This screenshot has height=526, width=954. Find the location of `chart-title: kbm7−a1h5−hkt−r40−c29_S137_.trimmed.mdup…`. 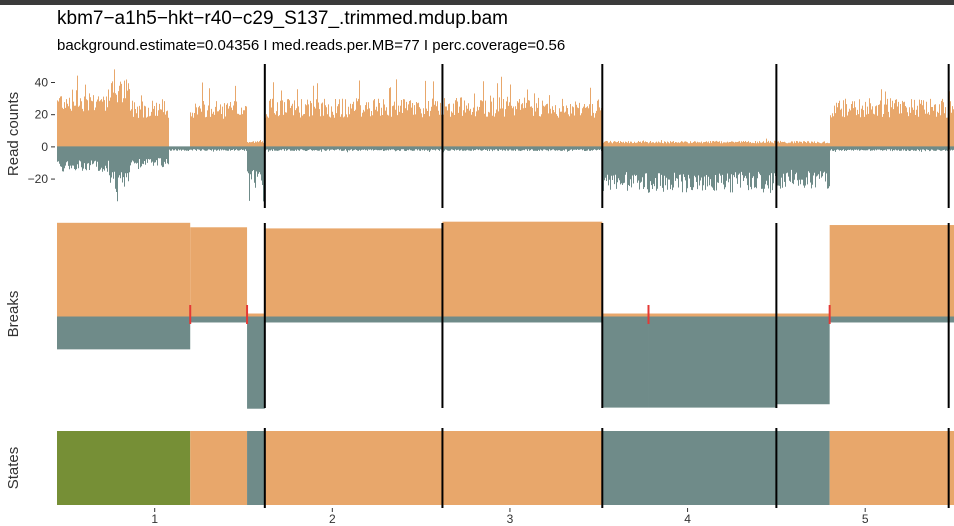

chart-title: kbm7−a1h5−hkt−r40−c29_S137_.trimmed.mdup… is located at coordinates (282, 18).